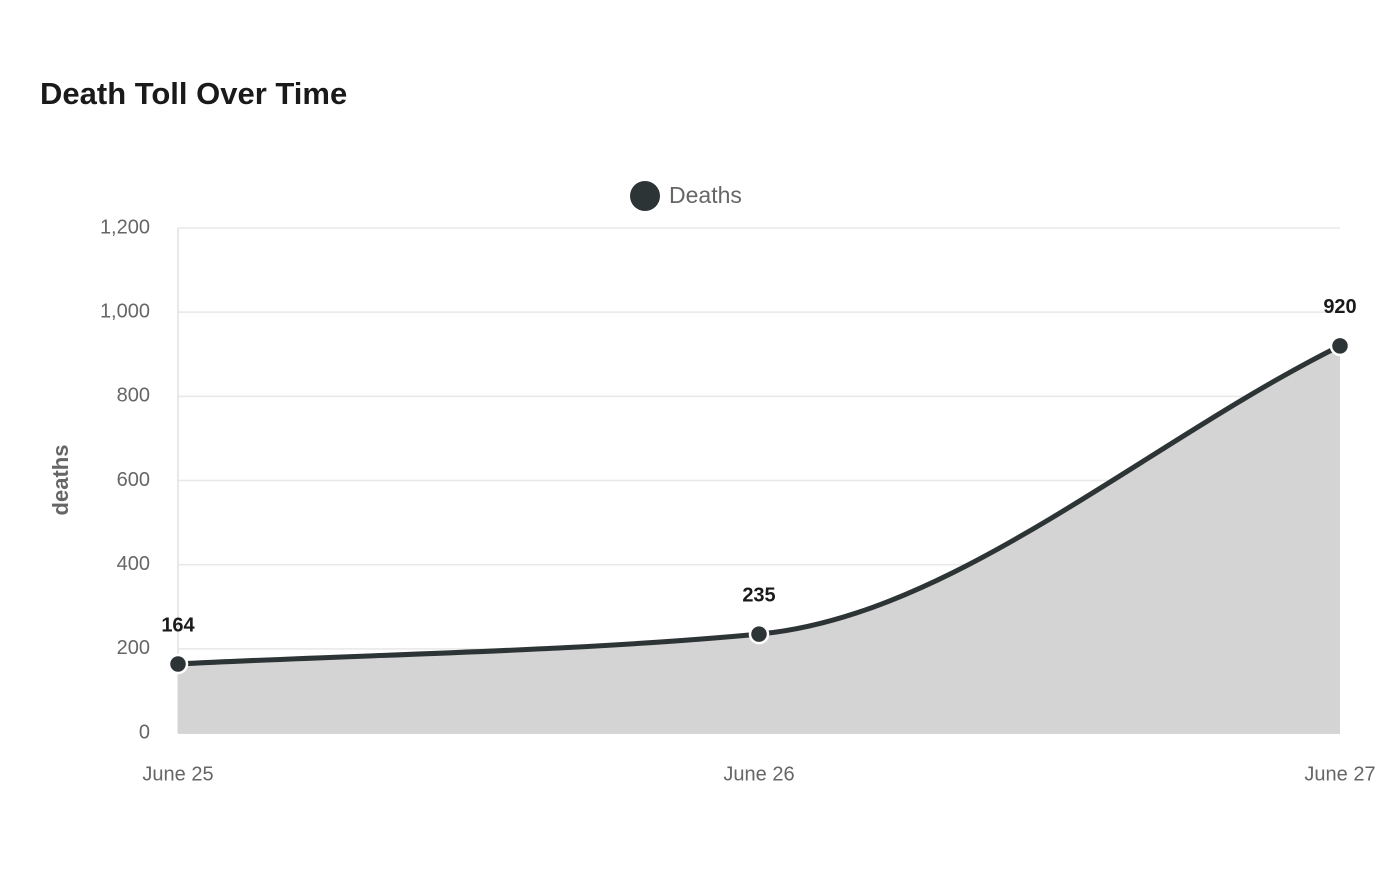 Image resolution: width=1400 pixels, height=880 pixels. Describe the element at coordinates (178, 625) in the screenshot. I see `value-label: 164` at that location.